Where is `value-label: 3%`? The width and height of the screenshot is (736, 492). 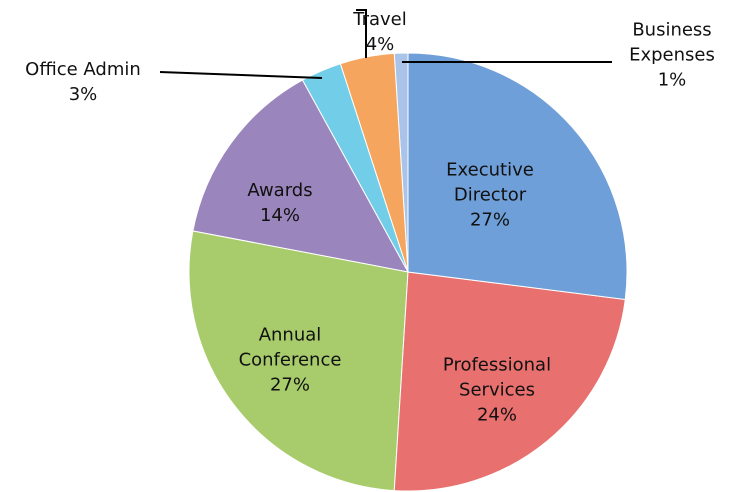 value-label: 3% is located at coordinates (83, 94).